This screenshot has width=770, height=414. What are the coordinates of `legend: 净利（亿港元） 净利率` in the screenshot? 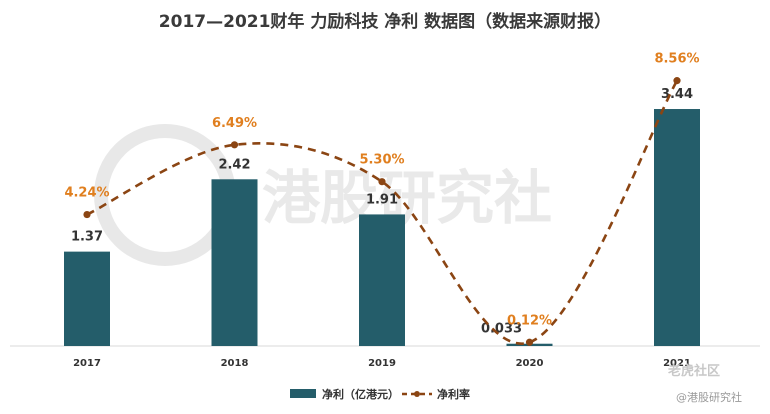 It's located at (380, 394).